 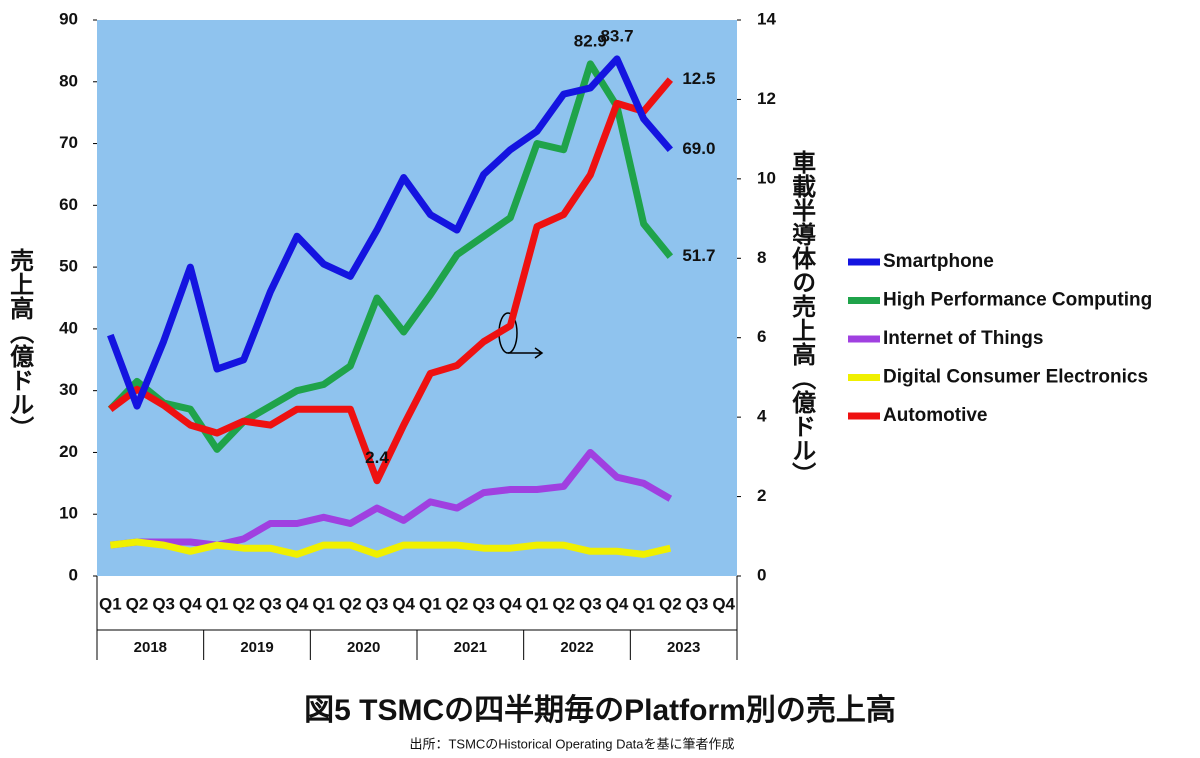 I want to click on legend-label: Smartphone, so click(x=938, y=261).